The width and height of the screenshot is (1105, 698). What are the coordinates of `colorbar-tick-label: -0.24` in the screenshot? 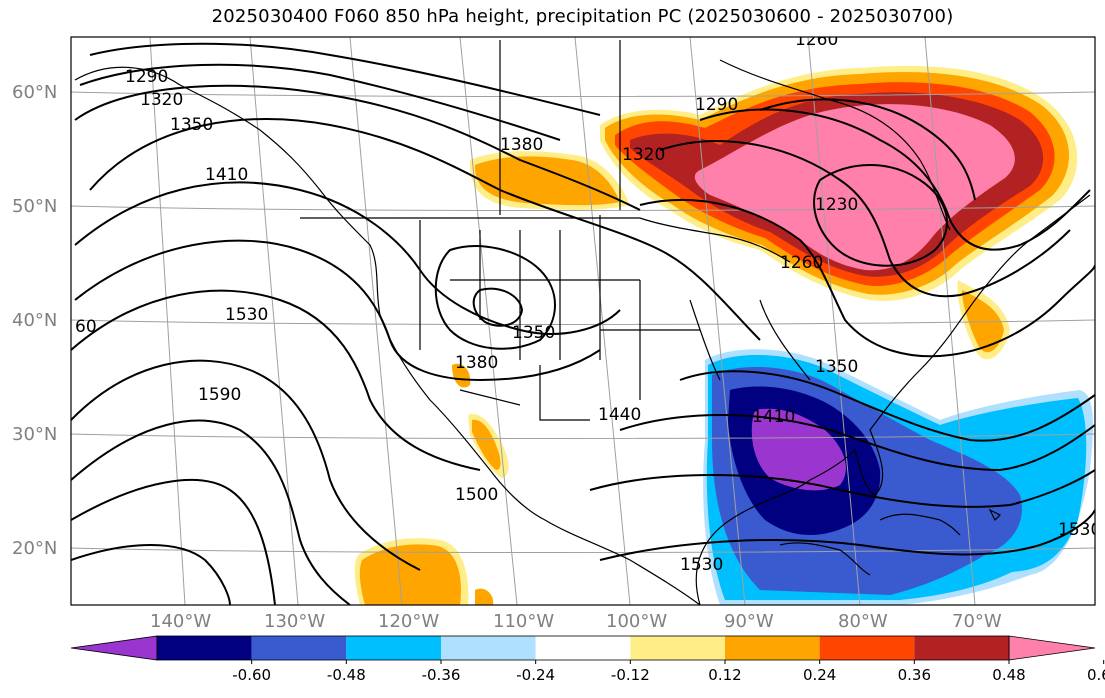 It's located at (535, 675).